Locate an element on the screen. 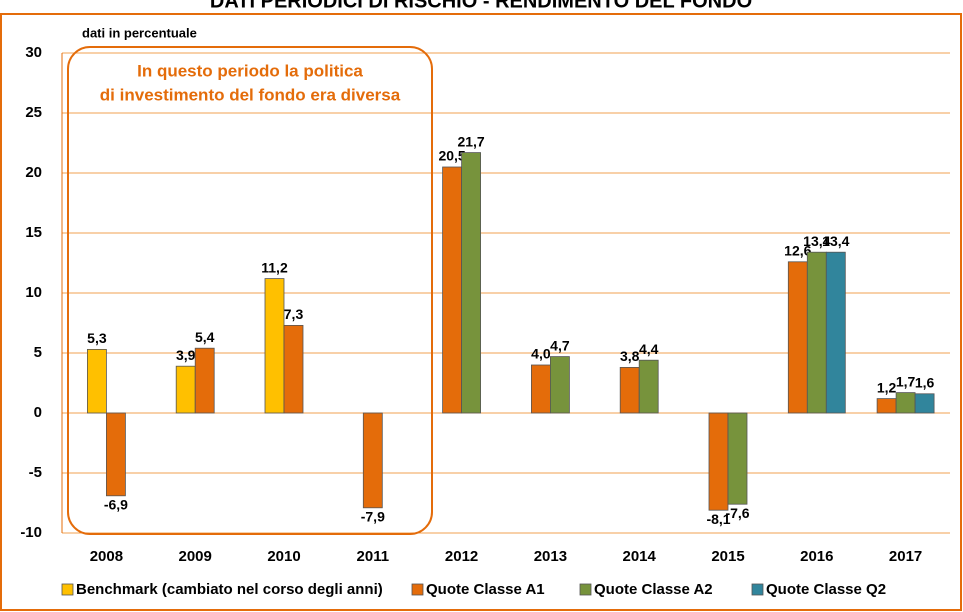 The width and height of the screenshot is (963, 612). y-tick-label: 0 is located at coordinates (38, 412).